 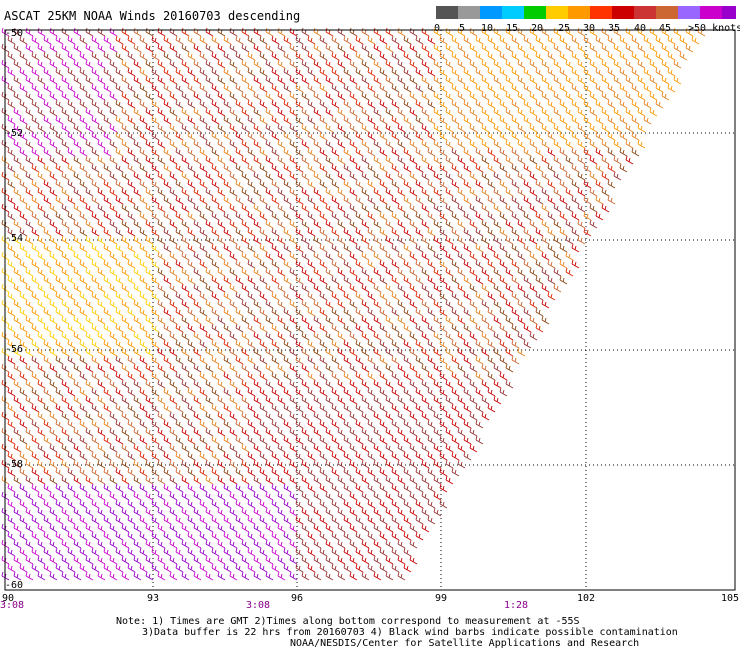 I want to click on legend-swatch, so click(x=729, y=12).